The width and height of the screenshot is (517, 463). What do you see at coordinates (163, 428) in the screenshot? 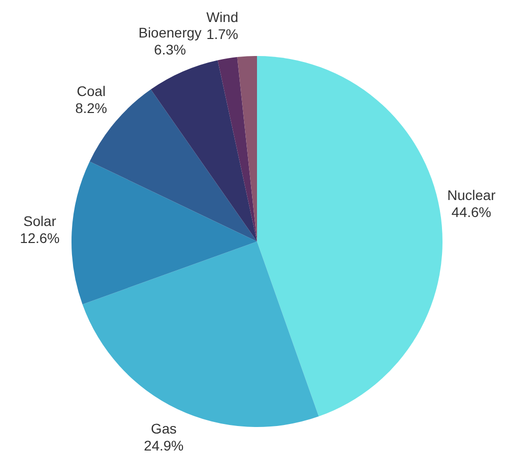
I see `slice-label: Gas` at bounding box center [163, 428].